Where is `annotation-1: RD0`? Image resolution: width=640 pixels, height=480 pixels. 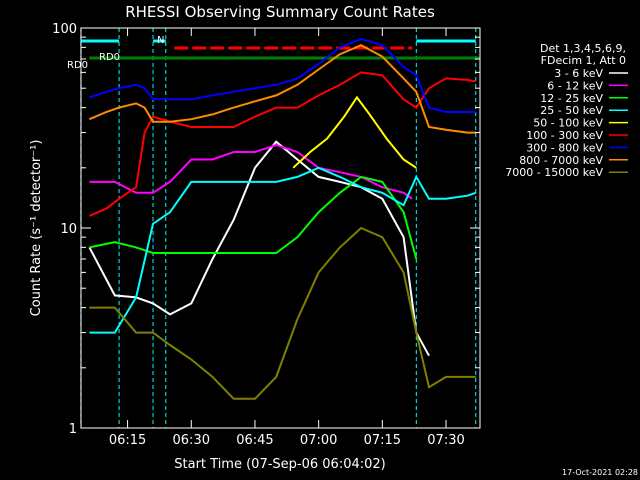 annotation-1: RD0 is located at coordinates (109, 57).